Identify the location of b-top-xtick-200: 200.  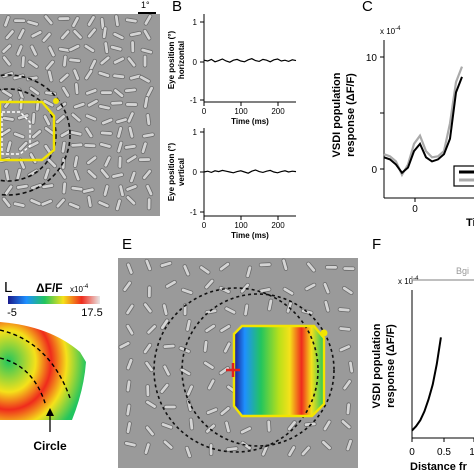
(278, 111).